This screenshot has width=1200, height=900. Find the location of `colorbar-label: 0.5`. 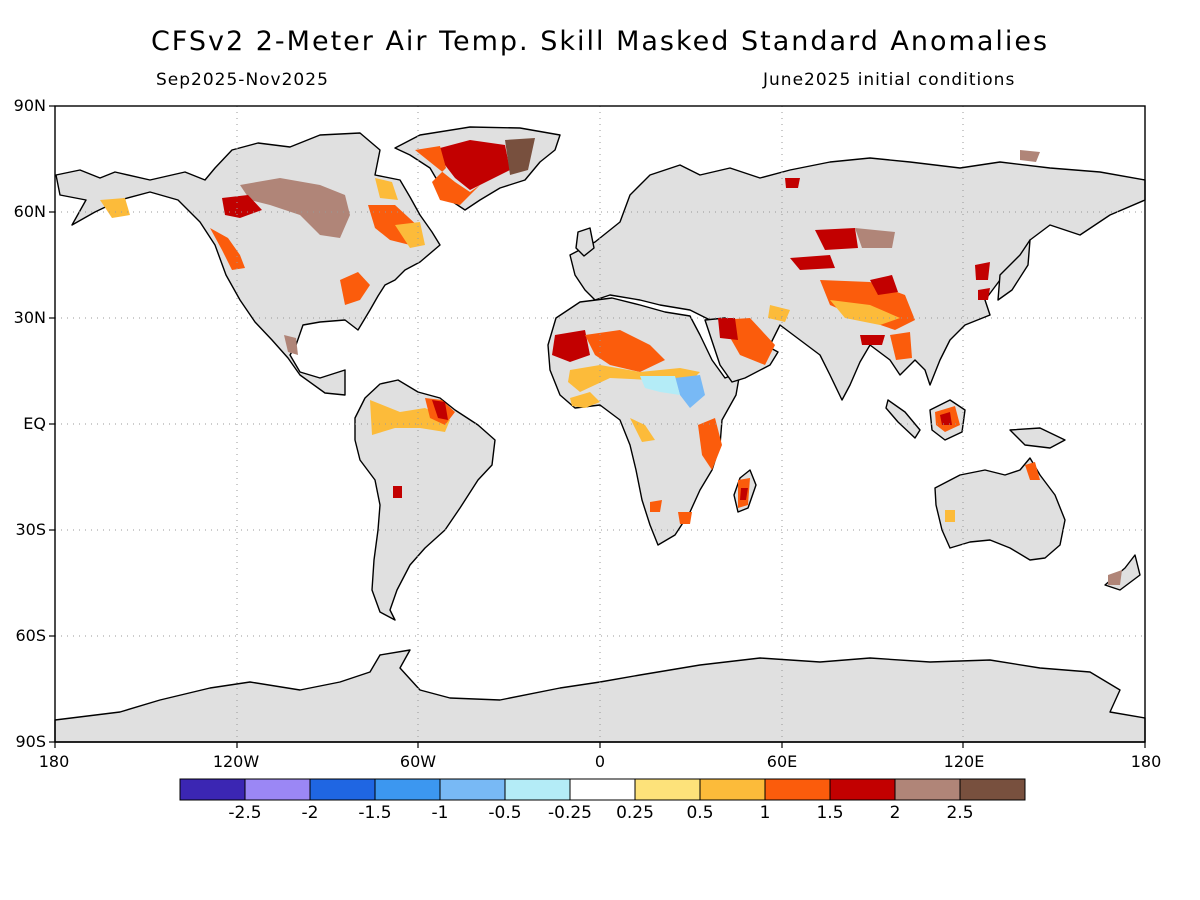

colorbar-label: 0.5 is located at coordinates (699, 813).